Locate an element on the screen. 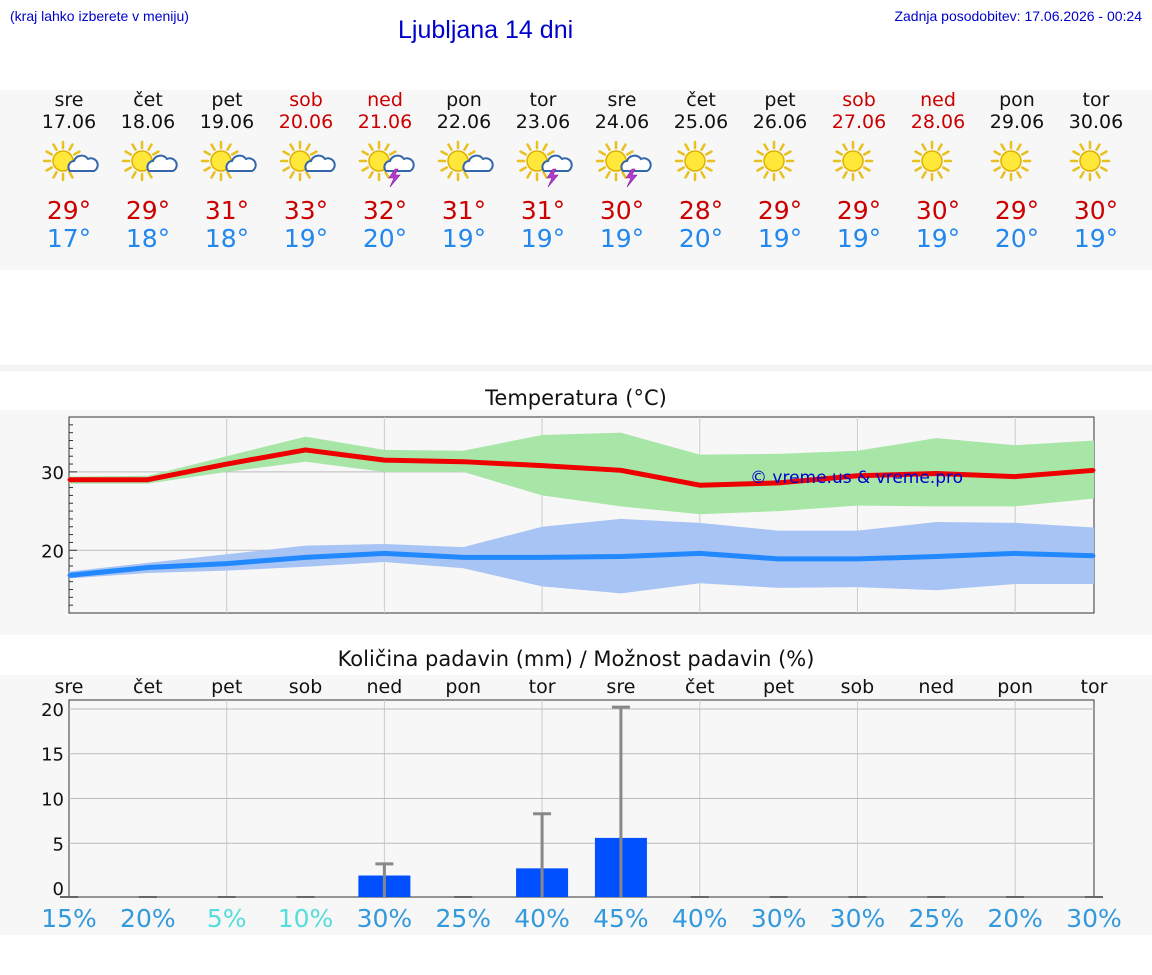 This screenshot has width=1152, height=975. day-column: pon 29.06 29° 20° is located at coordinates (1017, 171).